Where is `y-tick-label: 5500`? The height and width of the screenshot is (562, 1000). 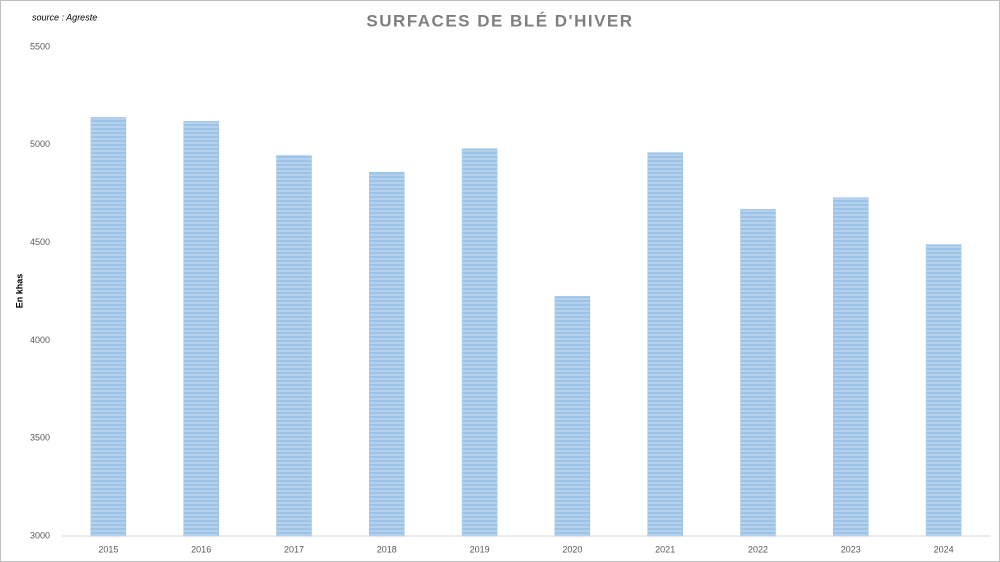
y-tick-label: 5500 is located at coordinates (40, 46).